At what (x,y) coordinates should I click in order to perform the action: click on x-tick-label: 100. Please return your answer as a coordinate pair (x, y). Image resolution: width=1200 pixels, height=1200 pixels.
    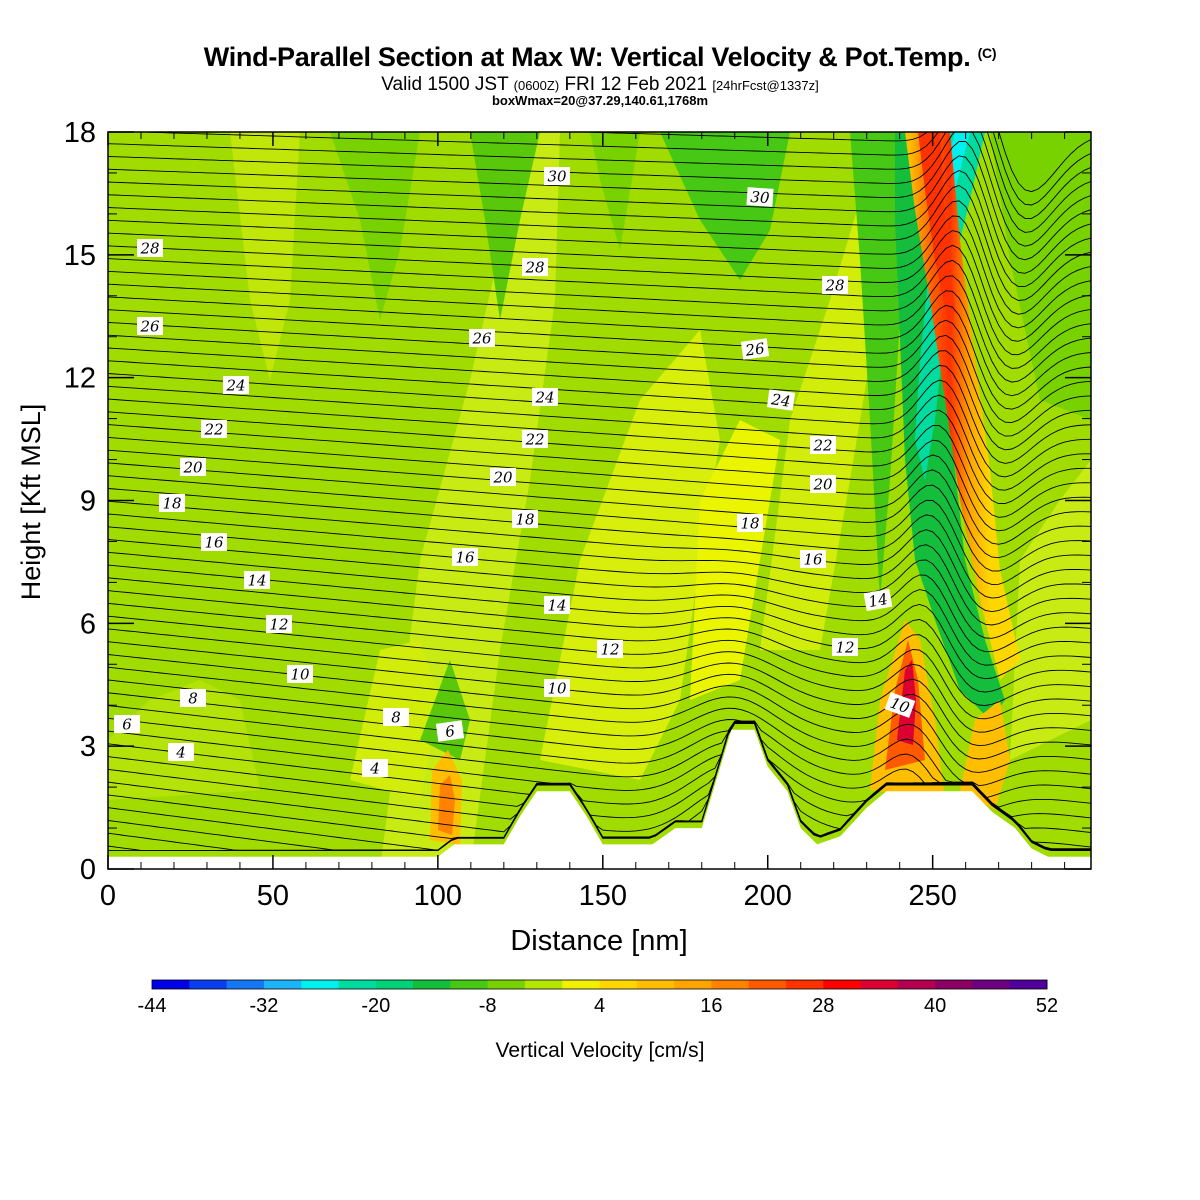
    Looking at the image, I should click on (438, 896).